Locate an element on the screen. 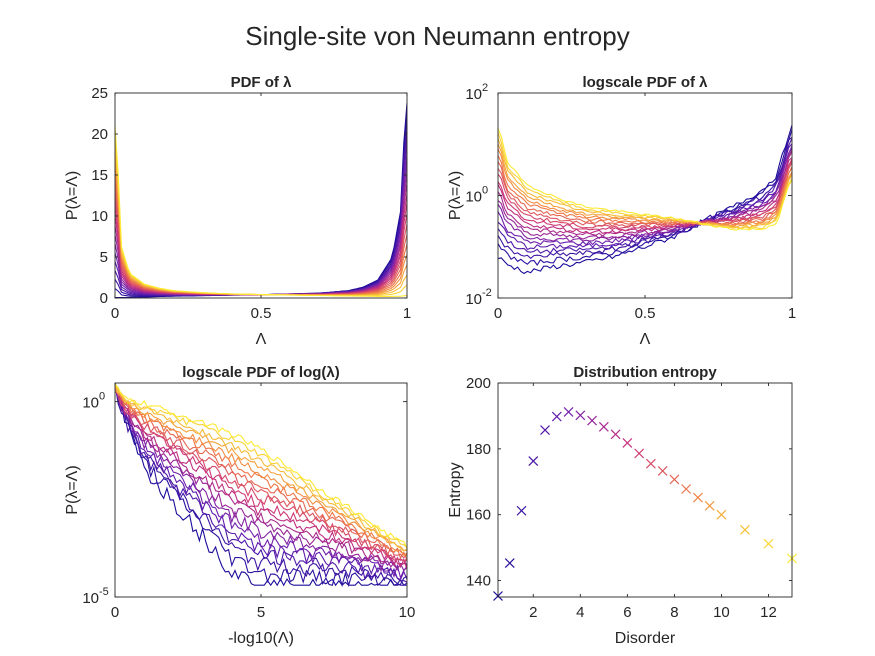 This screenshot has width=875, height=656. y-tick-label: 160 is located at coordinates (478, 515).